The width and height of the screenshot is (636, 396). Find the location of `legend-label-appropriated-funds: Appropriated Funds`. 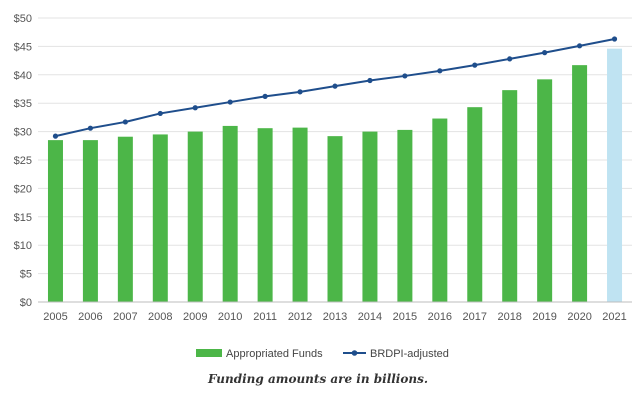

legend-label-appropriated-funds: Appropriated Funds is located at coordinates (274, 354).